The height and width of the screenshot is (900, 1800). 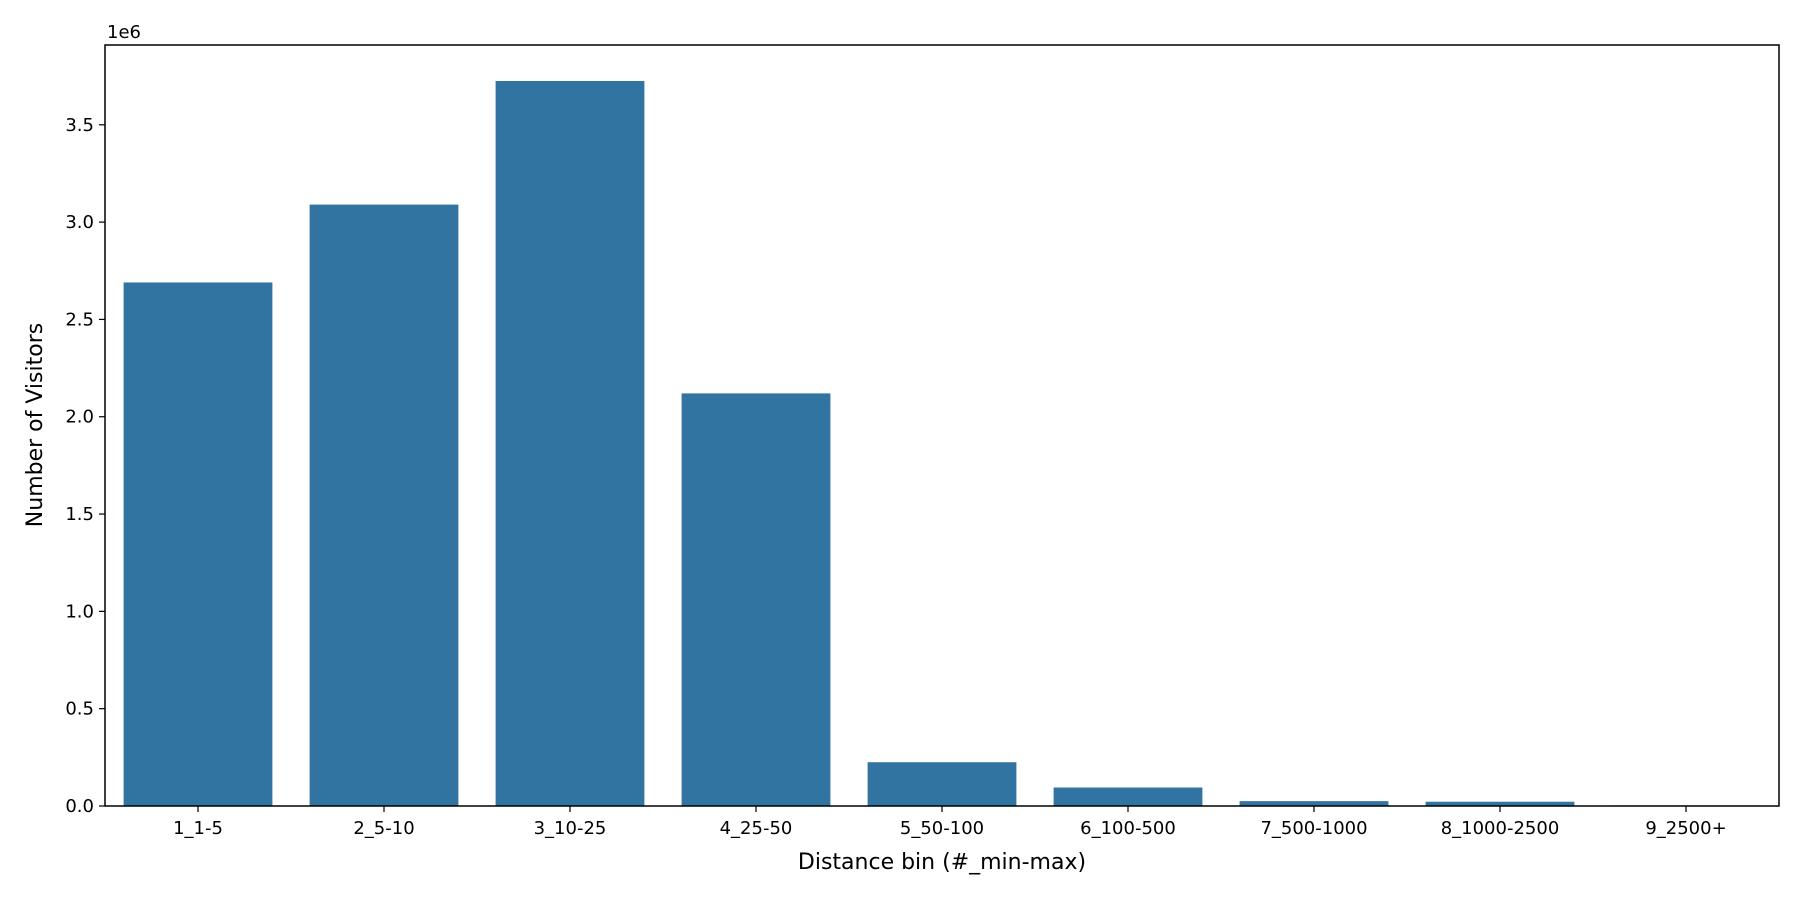 What do you see at coordinates (79, 222) in the screenshot?
I see `y-tick-label: 3.0` at bounding box center [79, 222].